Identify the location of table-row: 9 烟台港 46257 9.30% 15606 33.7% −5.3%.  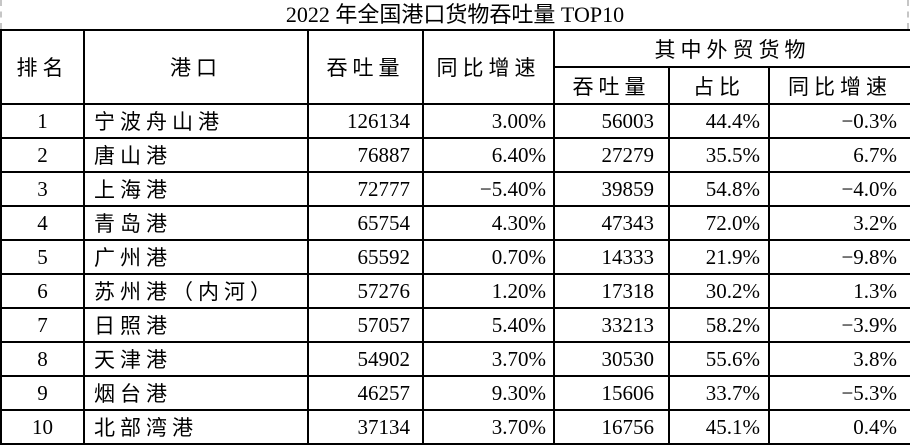
(455, 393).